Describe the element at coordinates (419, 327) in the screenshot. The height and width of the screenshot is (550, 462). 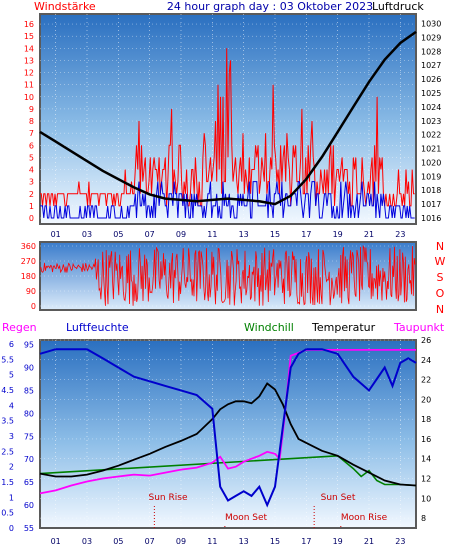
I see `title-taupunkt: Taupunkt` at that location.